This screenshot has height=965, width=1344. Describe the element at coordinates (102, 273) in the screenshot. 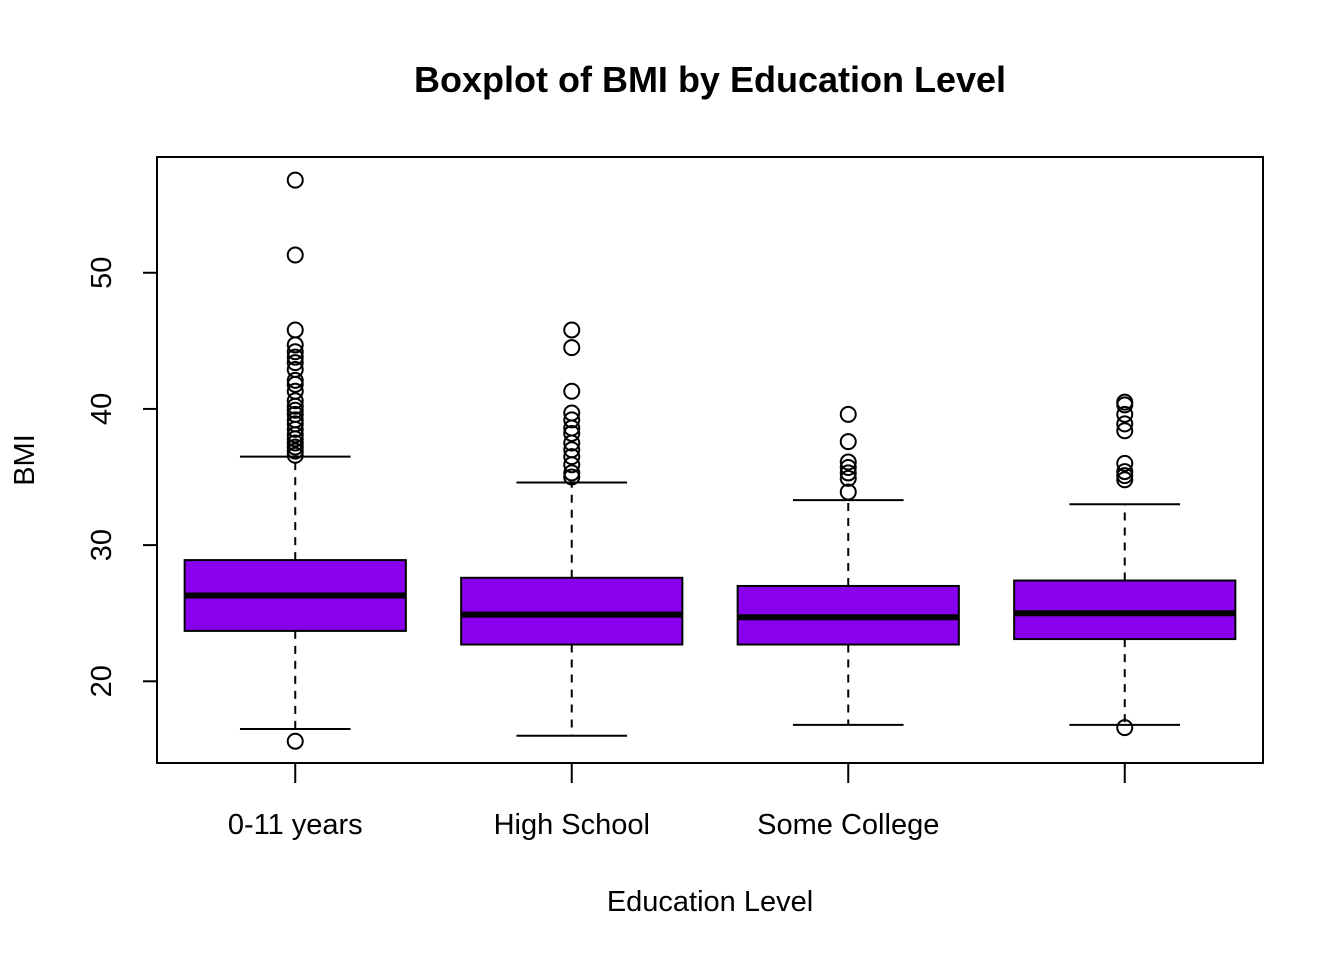

I see `y-tick-label: 50` at that location.